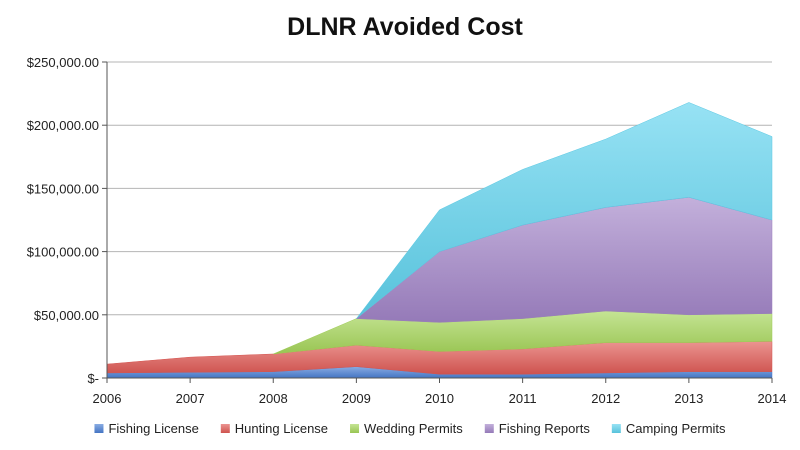  Describe the element at coordinates (63, 188) in the screenshot. I see `y-tick-label: $150,000.00` at that location.